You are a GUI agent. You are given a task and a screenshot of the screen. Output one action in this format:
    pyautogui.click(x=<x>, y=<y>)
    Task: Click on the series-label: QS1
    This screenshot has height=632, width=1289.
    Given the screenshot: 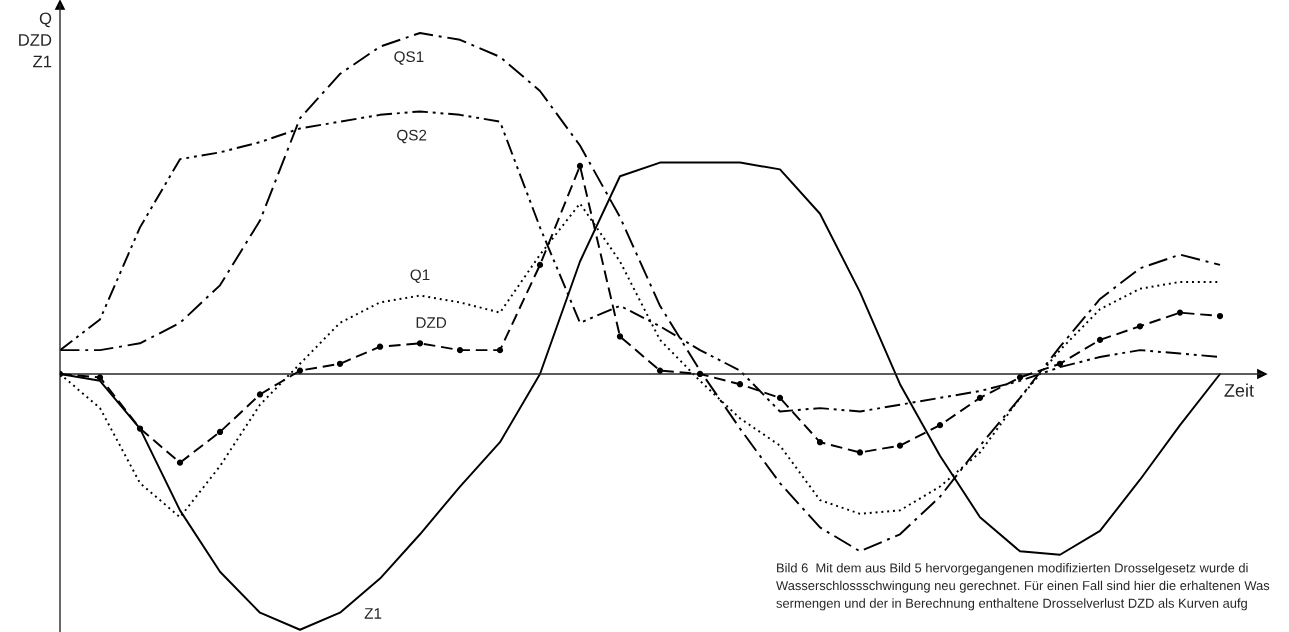 What is the action you would take?
    pyautogui.click(x=409, y=58)
    